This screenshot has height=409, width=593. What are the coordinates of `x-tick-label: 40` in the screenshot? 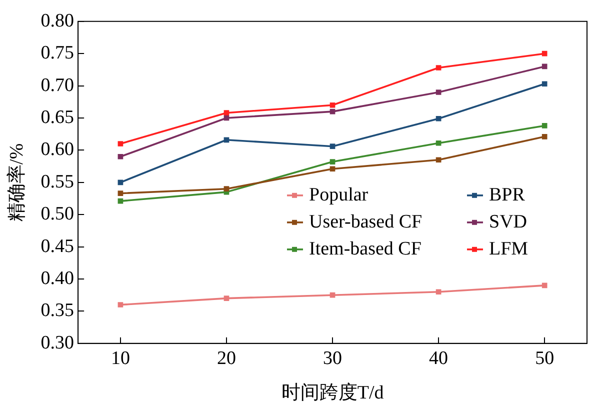 It's located at (438, 358).